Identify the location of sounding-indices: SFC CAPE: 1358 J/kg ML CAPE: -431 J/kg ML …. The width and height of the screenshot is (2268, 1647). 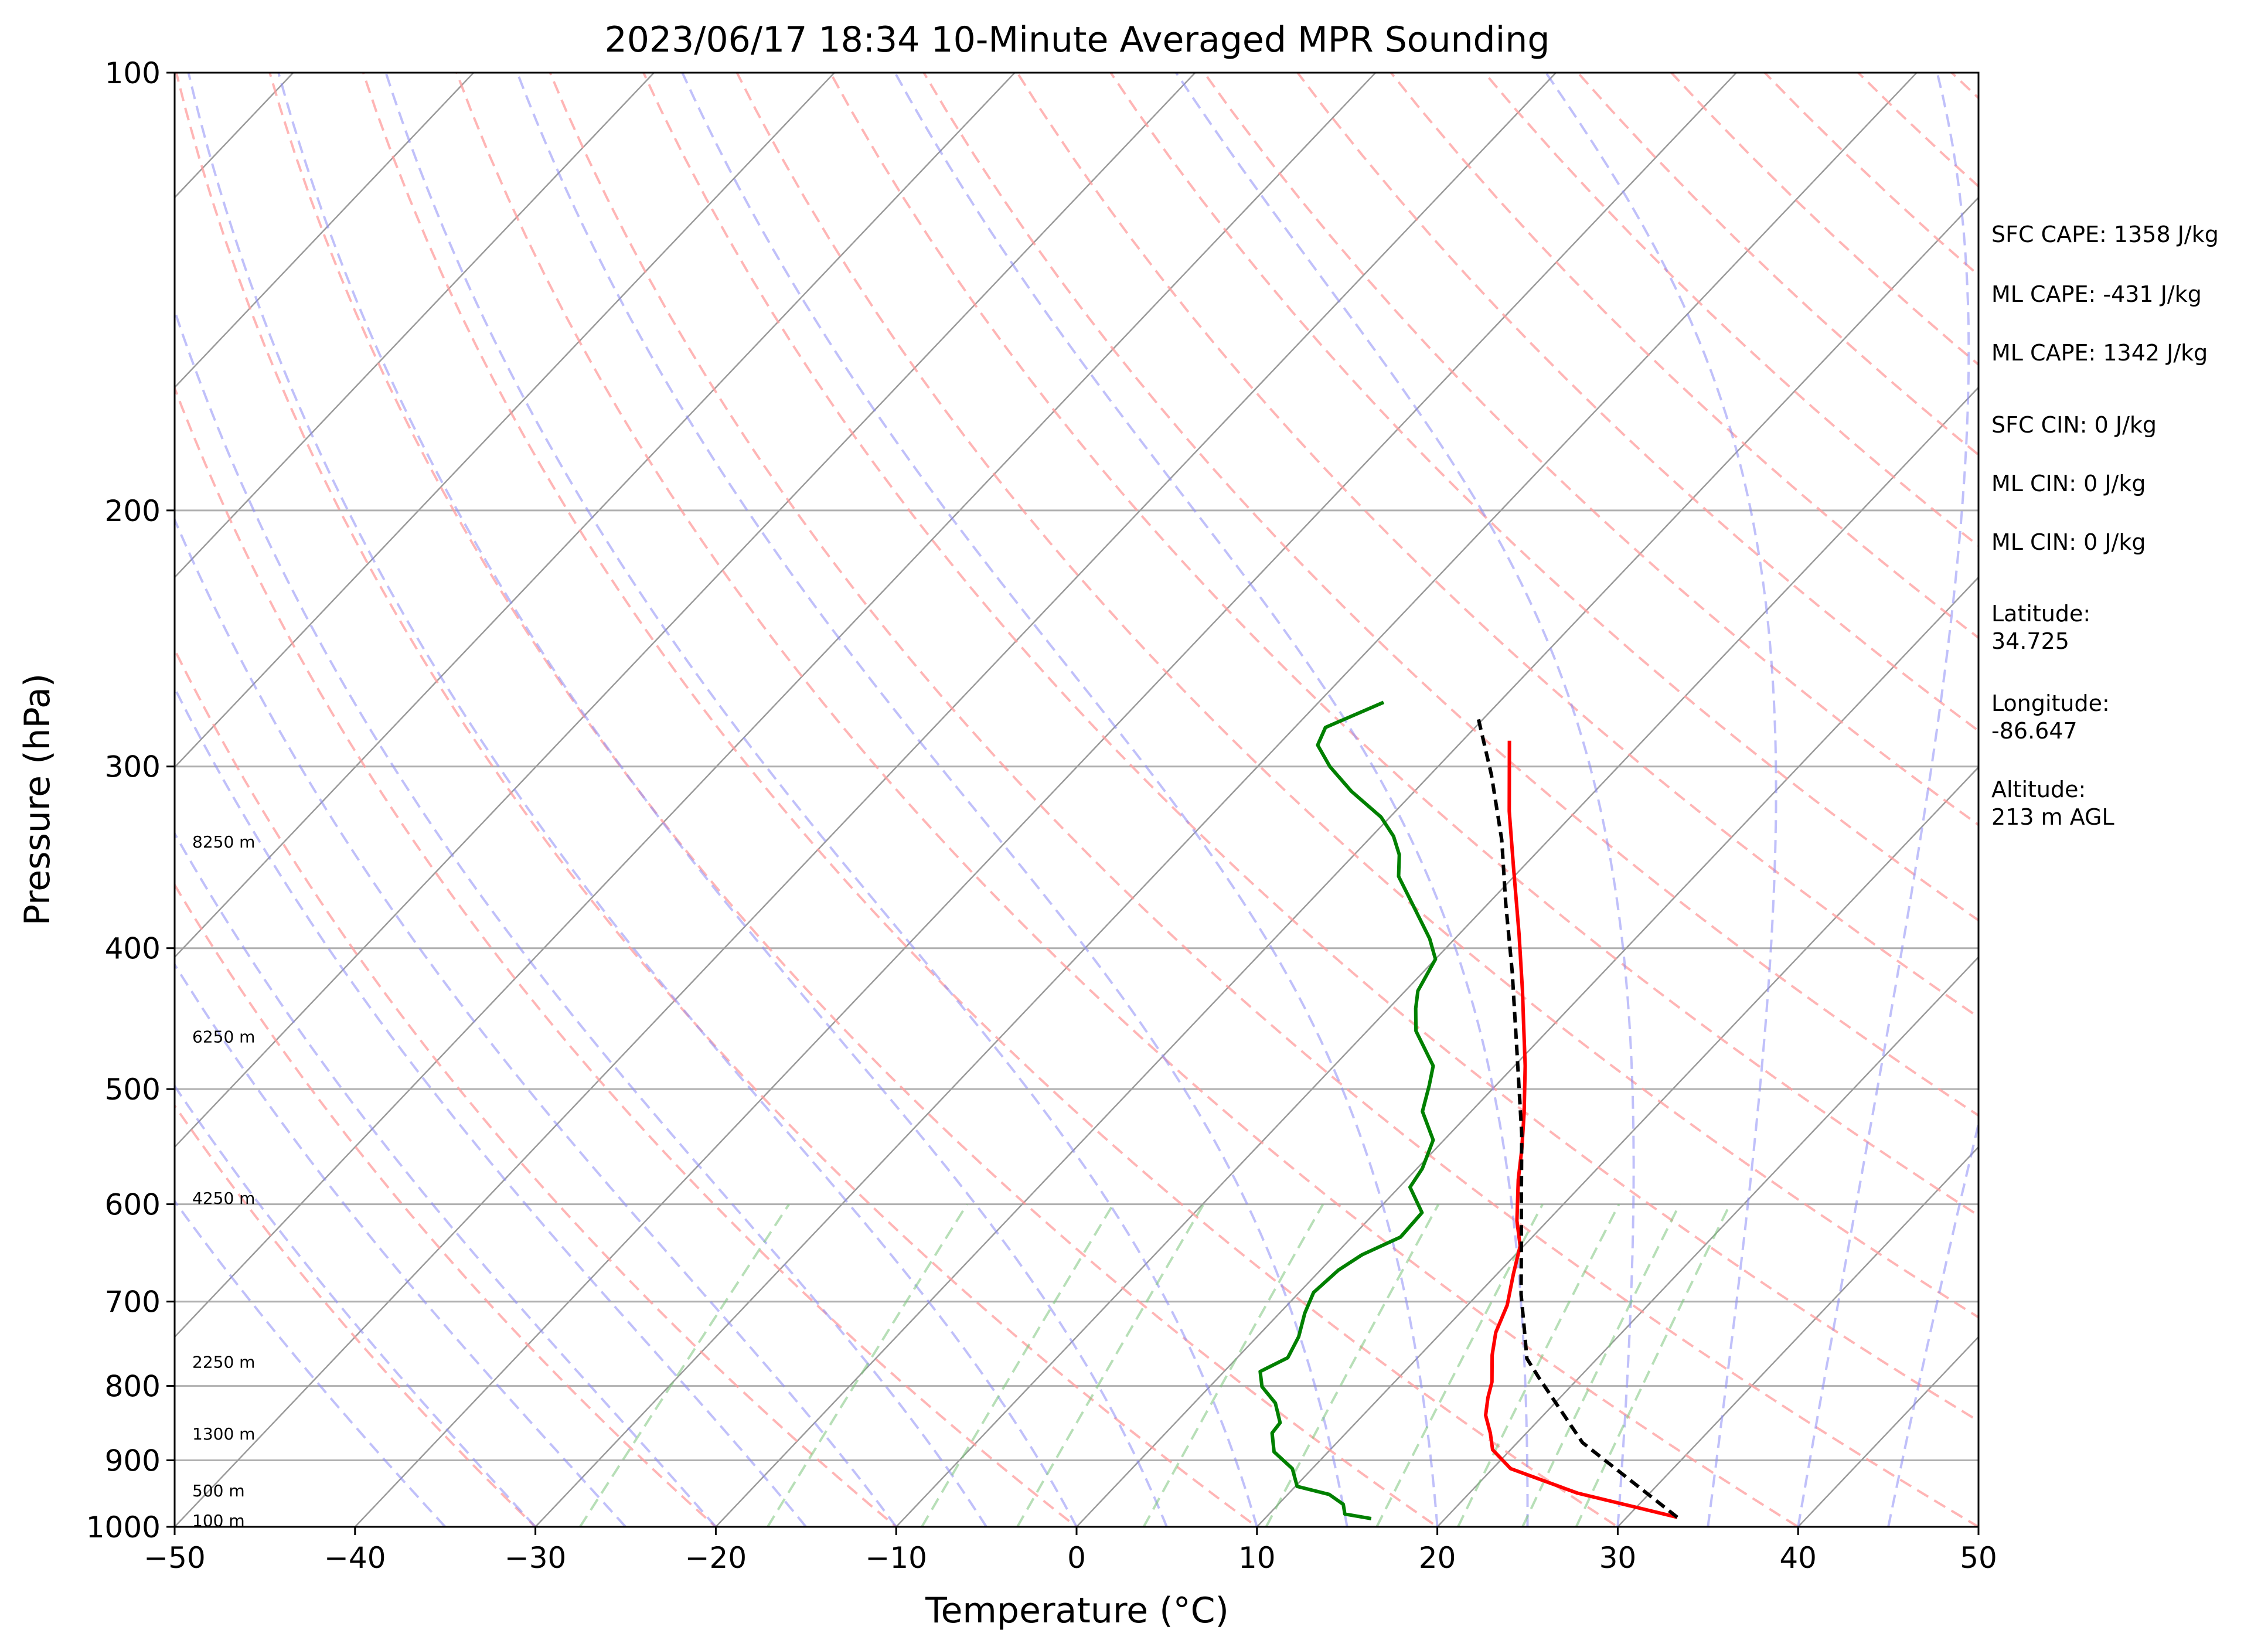
(2105, 526).